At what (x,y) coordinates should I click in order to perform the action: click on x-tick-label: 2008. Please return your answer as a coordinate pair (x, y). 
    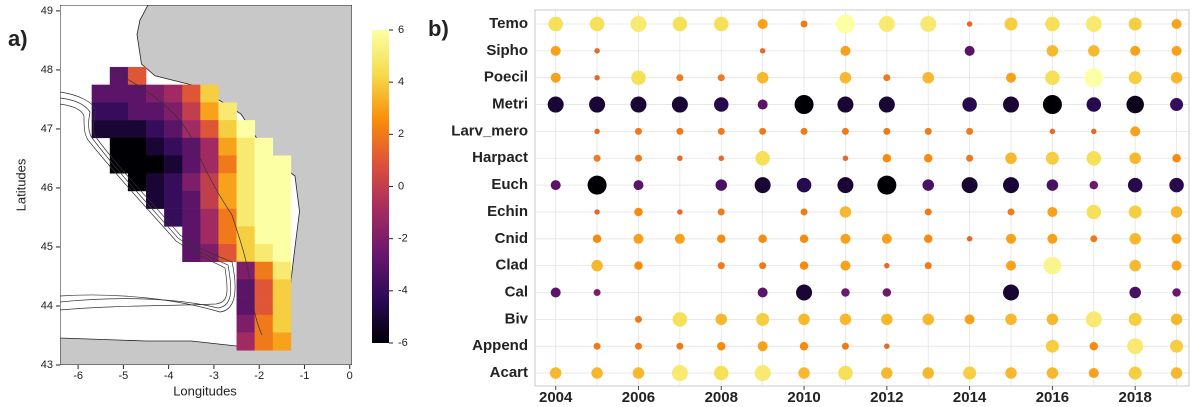
    Looking at the image, I should click on (721, 397).